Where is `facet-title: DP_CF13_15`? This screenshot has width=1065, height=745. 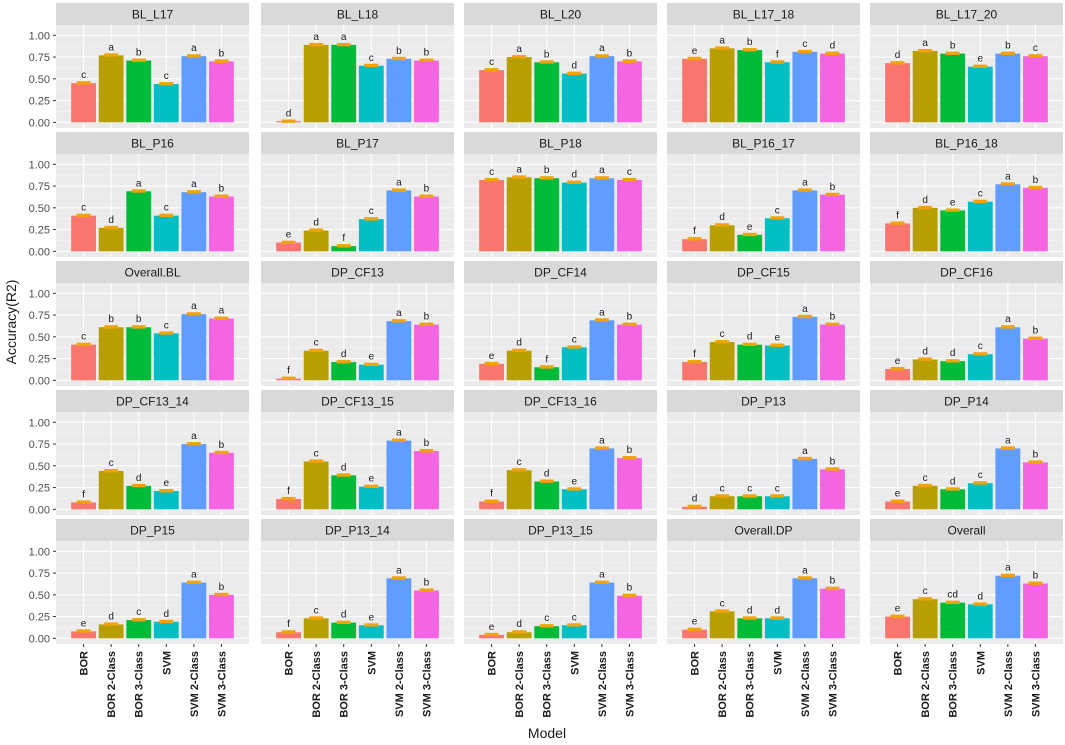 facet-title: DP_CF13_15 is located at coordinates (357, 402).